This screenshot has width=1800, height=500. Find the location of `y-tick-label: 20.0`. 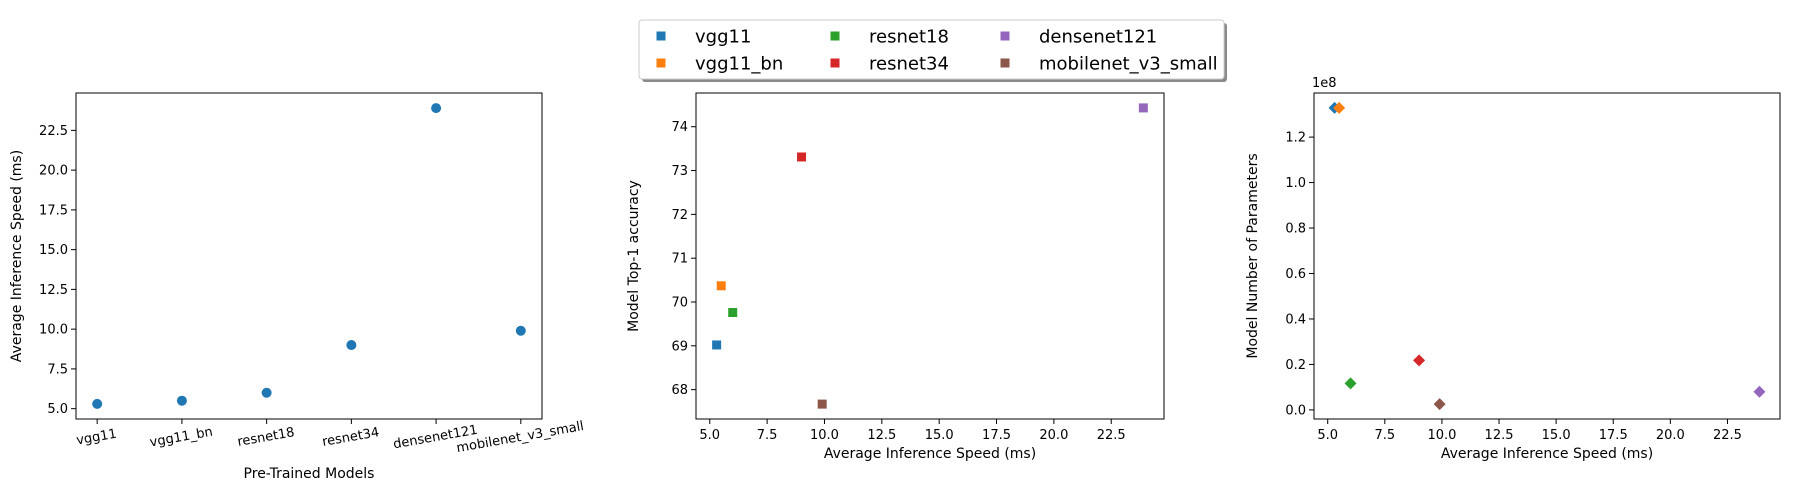

y-tick-label: 20.0 is located at coordinates (53, 171).